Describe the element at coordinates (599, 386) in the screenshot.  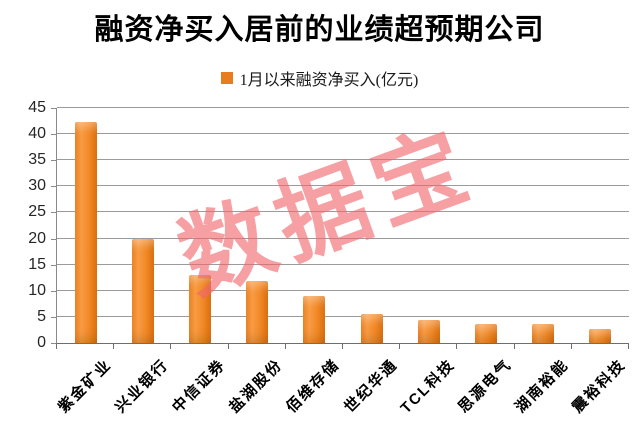
I see `x-label-震裕科技: 震裕科技` at that location.